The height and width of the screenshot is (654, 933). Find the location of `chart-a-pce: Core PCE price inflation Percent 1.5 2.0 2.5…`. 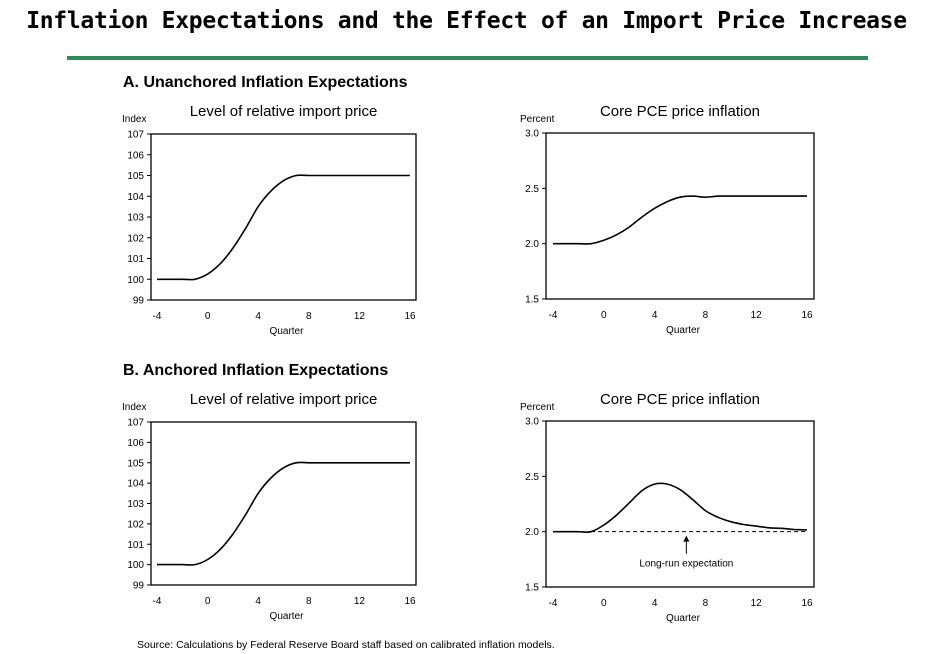

chart-a-pce: Core PCE price inflation Percent 1.5 2.0 2.5… is located at coordinates (667, 219).